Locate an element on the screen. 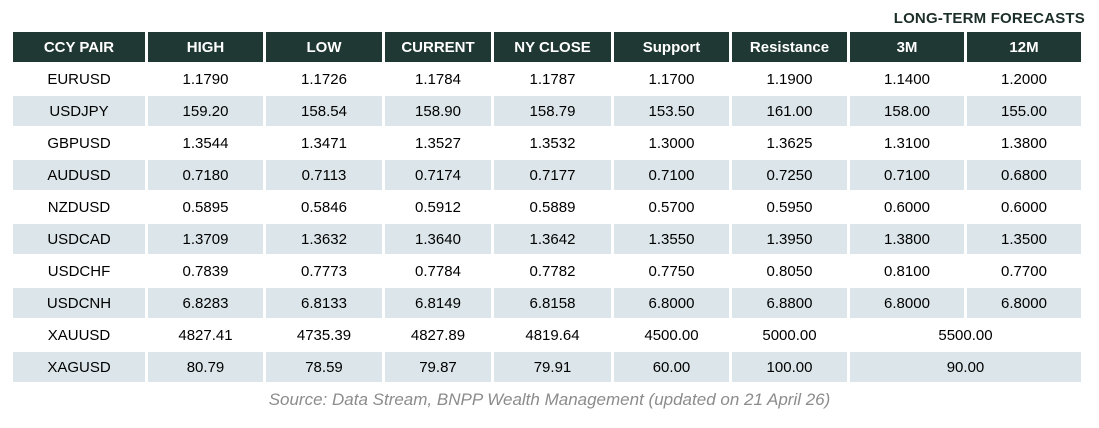  cell-high: 1.3709 is located at coordinates (205, 239).